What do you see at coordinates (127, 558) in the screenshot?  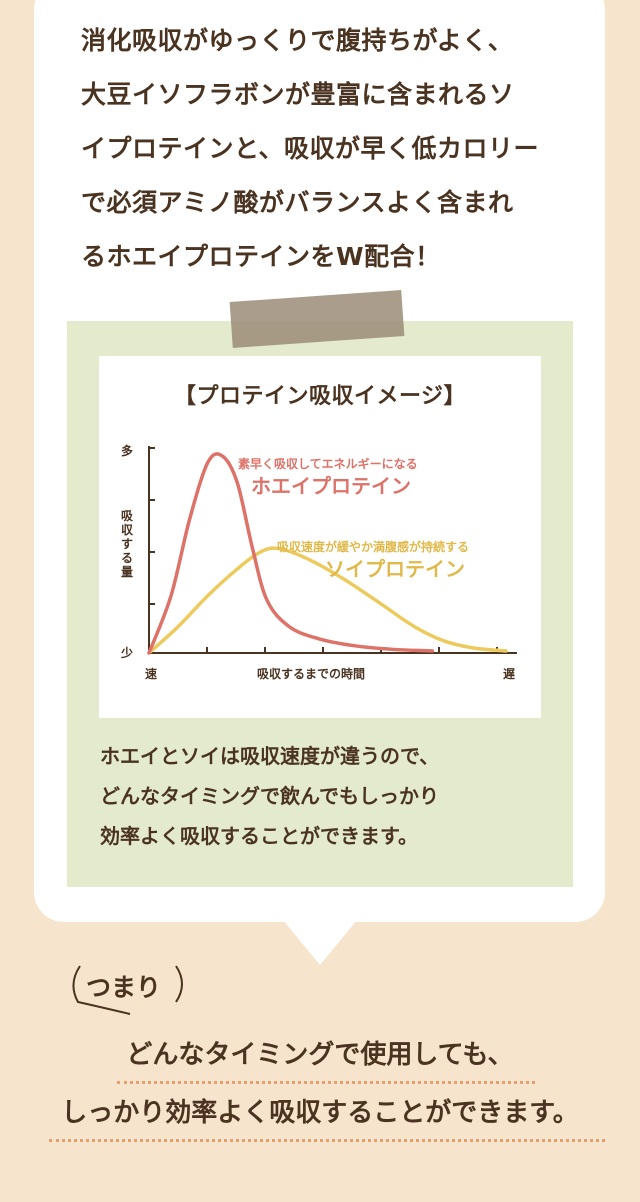 I see `y-axis-label-char: る` at bounding box center [127, 558].